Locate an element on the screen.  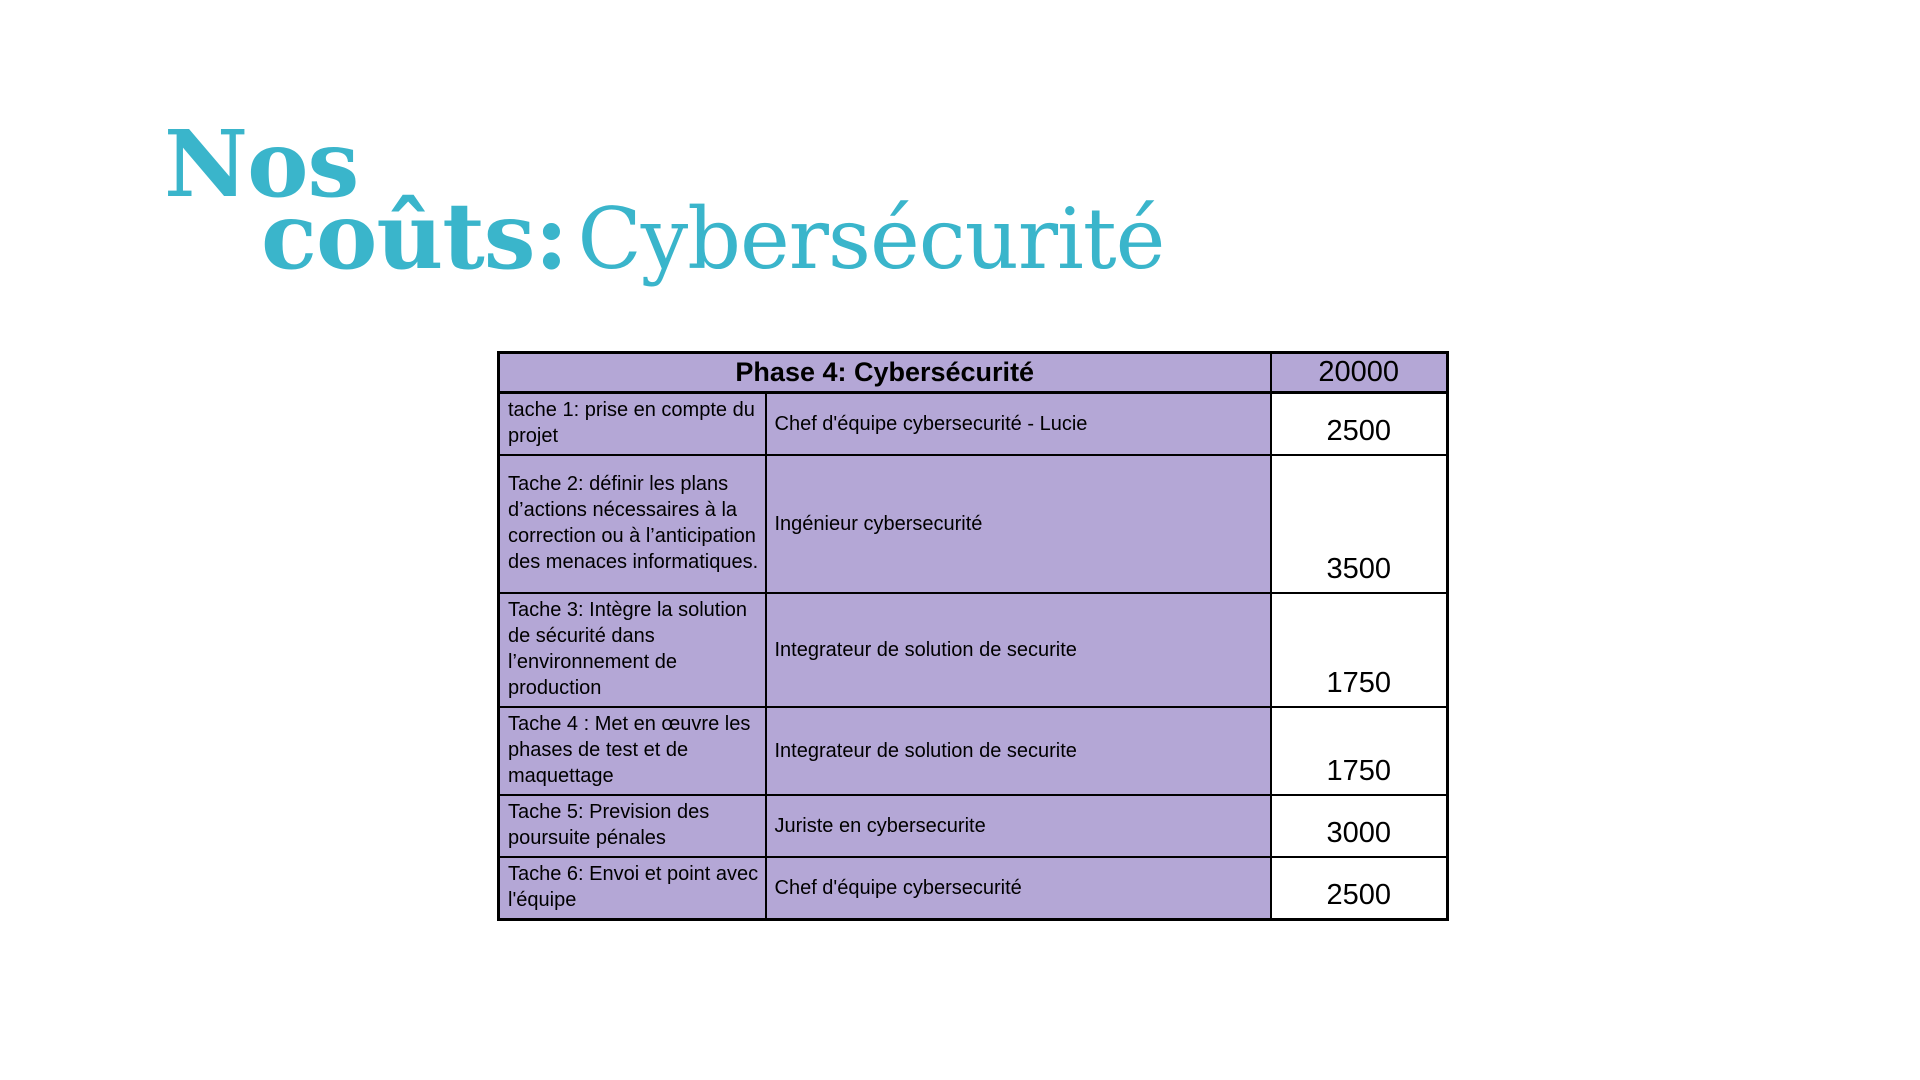
phase-total-cell: 20000 is located at coordinates (1359, 372).